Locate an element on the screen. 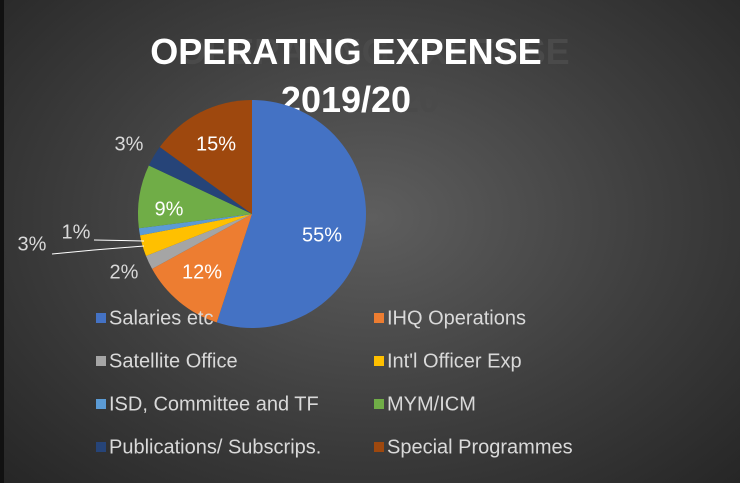 This screenshot has height=483, width=740. chart-title-shadow: OPERATING EXPENSE 2019/20 is located at coordinates (374, 75).